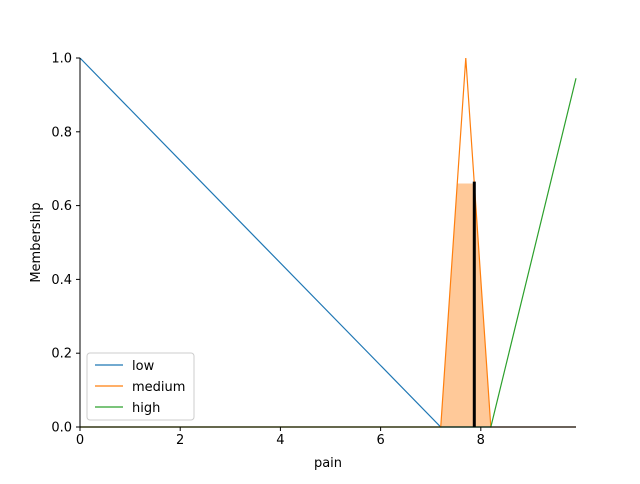 Image resolution: width=640 pixels, height=484 pixels. What do you see at coordinates (61, 354) in the screenshot?
I see `y-tick-label: 0.2` at bounding box center [61, 354].